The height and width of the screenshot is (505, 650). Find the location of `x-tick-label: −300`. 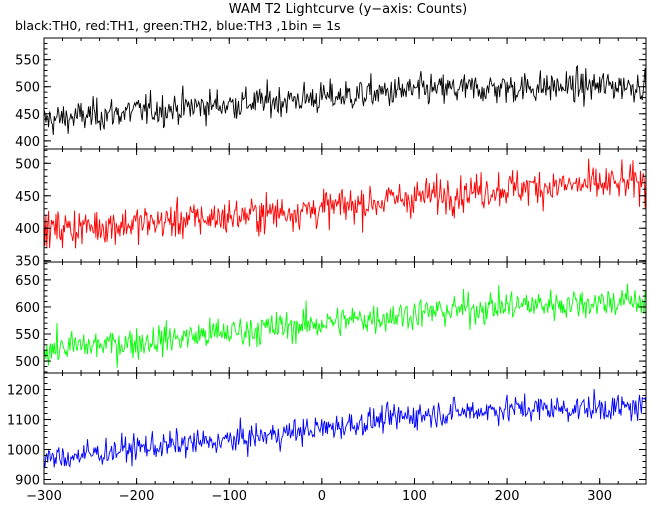

x-tick-label: −300 is located at coordinates (44, 496).